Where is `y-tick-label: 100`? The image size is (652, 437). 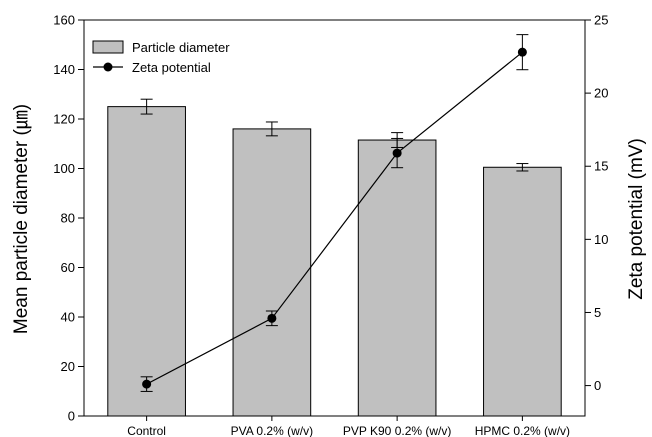
y-tick-label: 100 is located at coordinates (64, 168).